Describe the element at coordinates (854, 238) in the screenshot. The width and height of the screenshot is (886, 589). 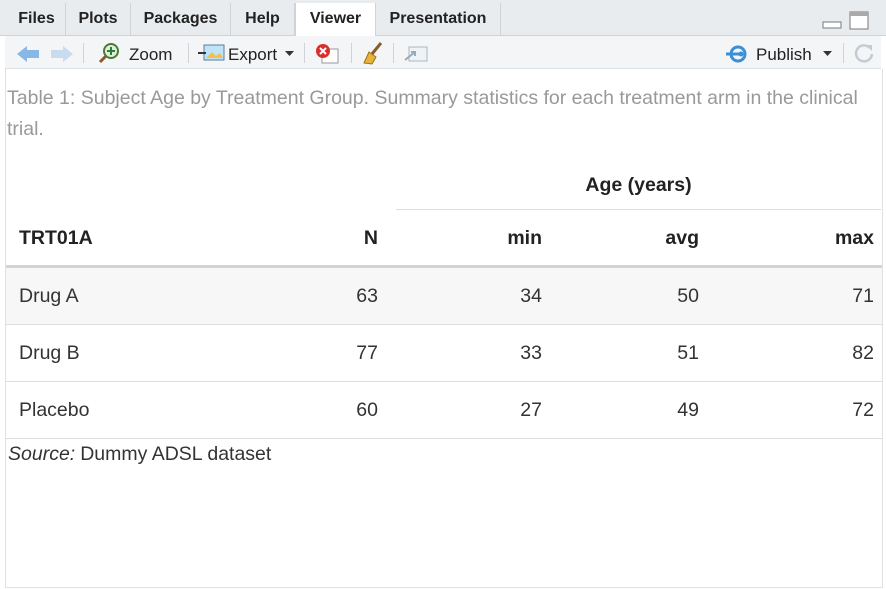
I see `column-header: max` at that location.